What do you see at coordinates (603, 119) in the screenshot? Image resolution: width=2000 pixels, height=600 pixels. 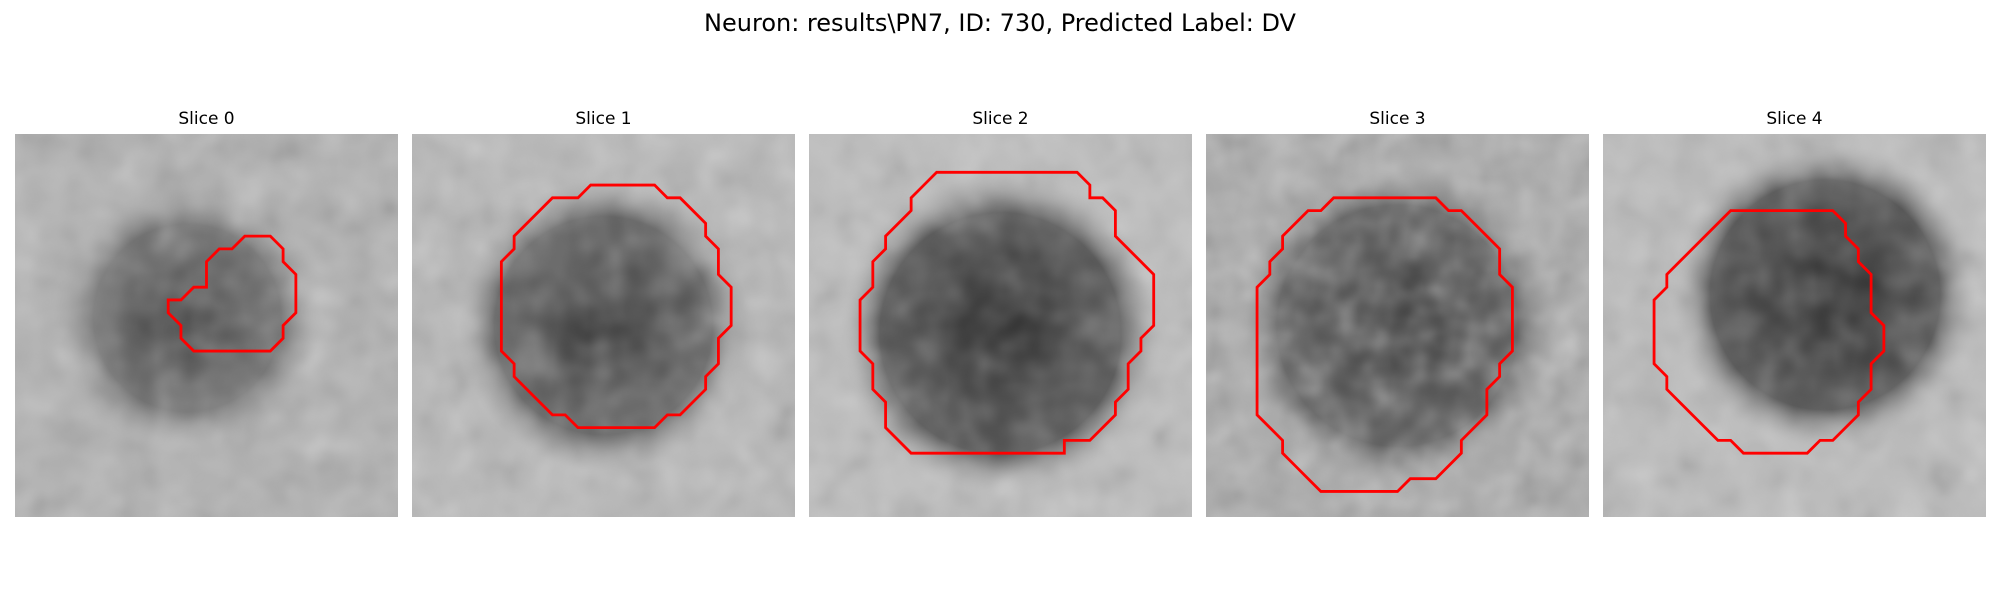 I see `slice-title: Slice 1` at bounding box center [603, 119].